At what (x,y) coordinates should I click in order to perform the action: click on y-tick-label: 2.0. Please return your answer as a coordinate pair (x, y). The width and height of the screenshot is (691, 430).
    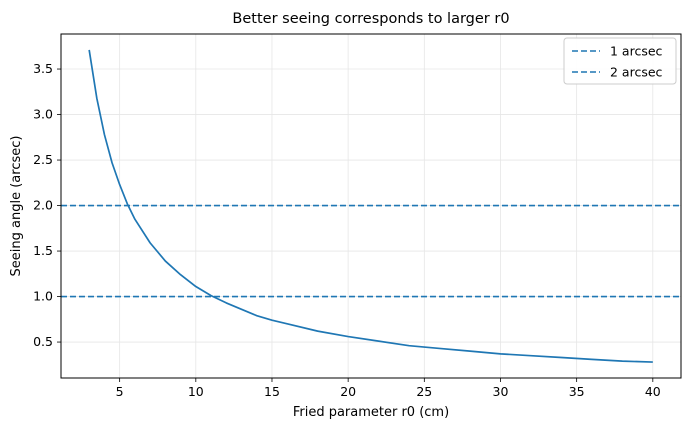
    Looking at the image, I should click on (43, 205).